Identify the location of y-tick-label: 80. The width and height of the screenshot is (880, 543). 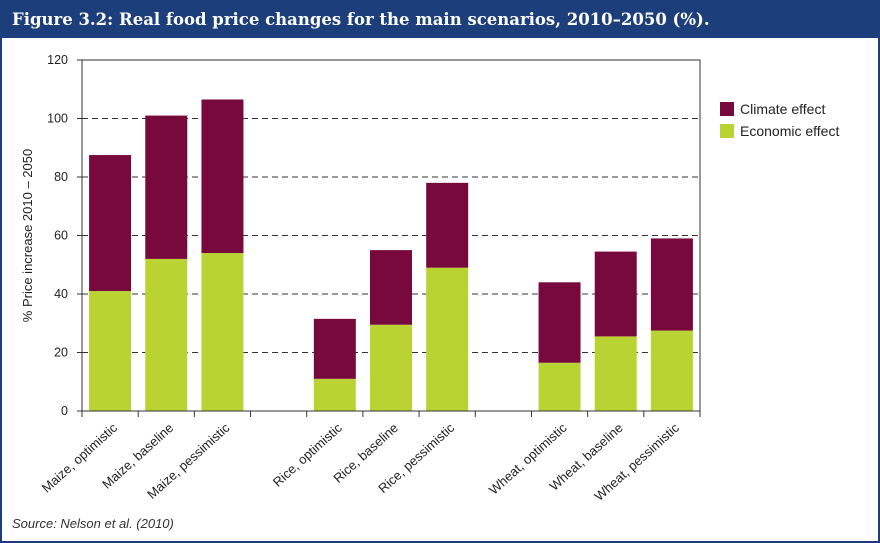
(61, 177).